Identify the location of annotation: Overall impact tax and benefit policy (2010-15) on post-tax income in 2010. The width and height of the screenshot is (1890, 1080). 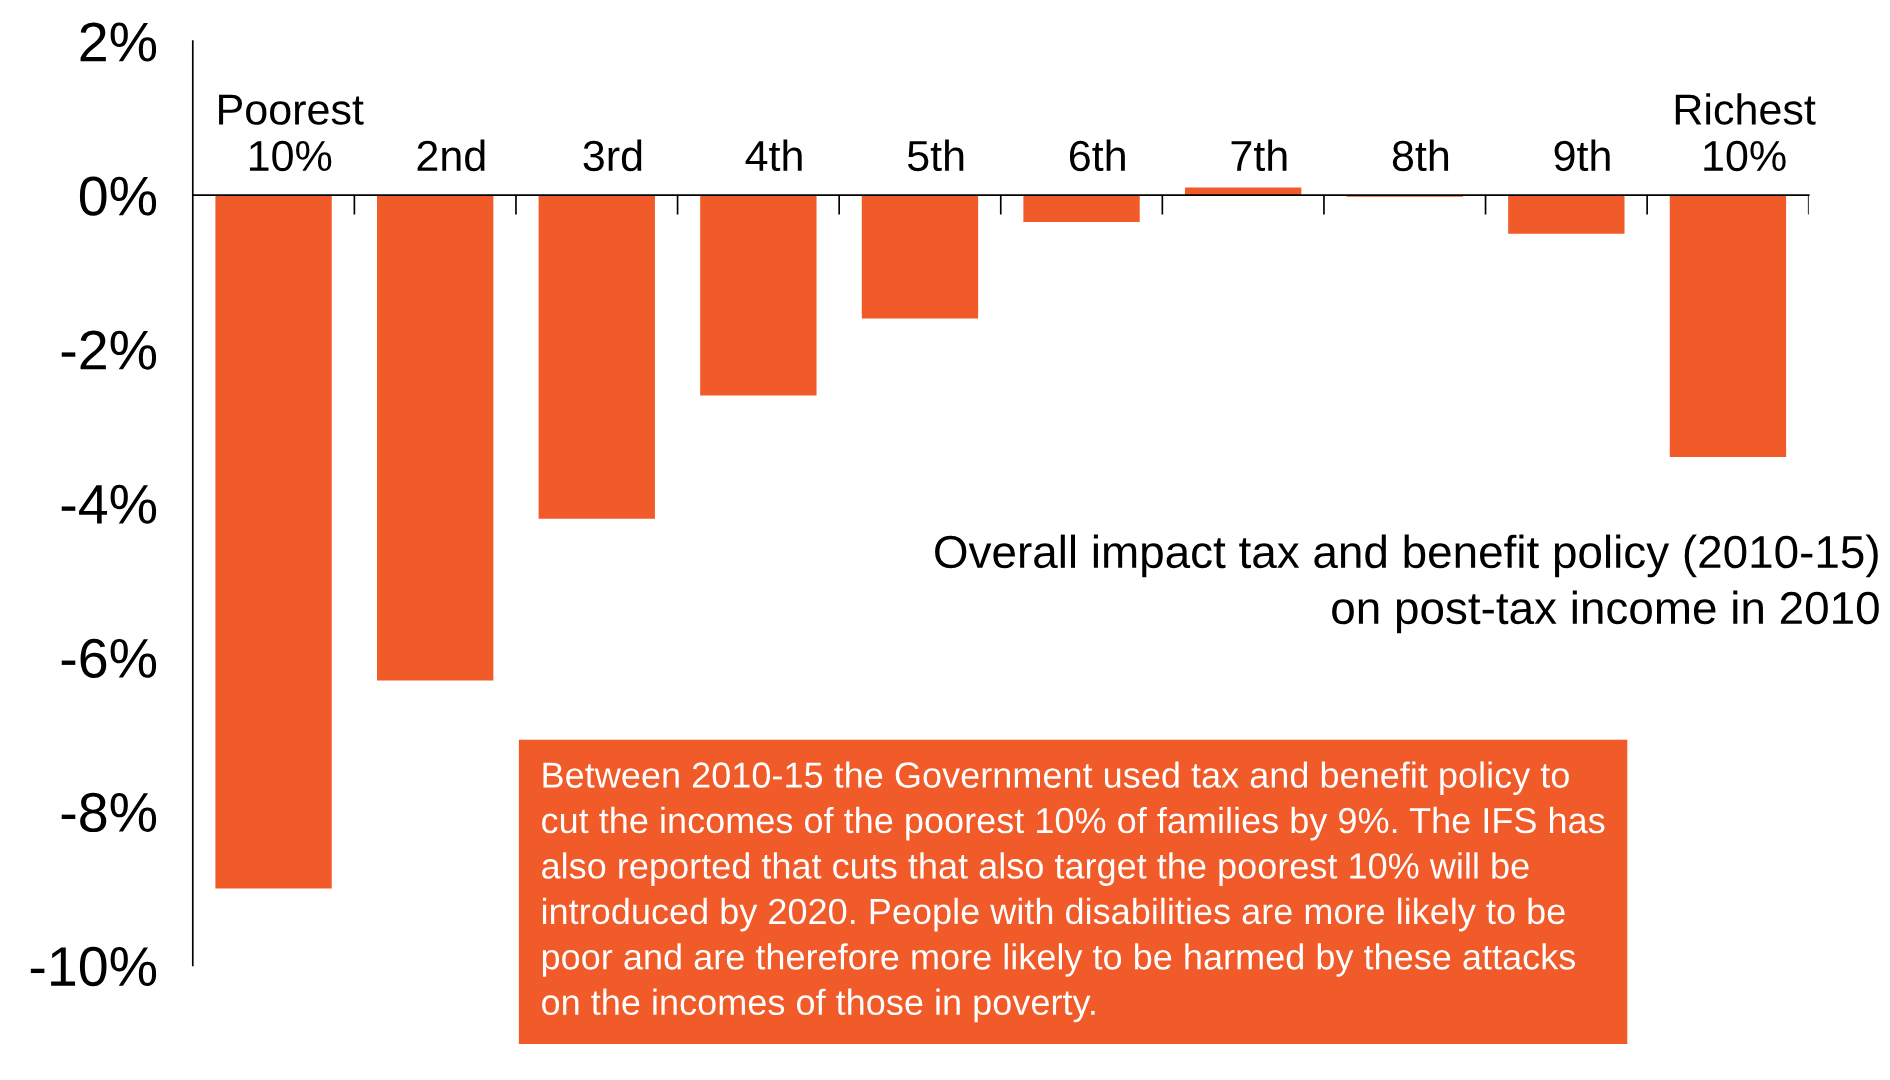
(1407, 584).